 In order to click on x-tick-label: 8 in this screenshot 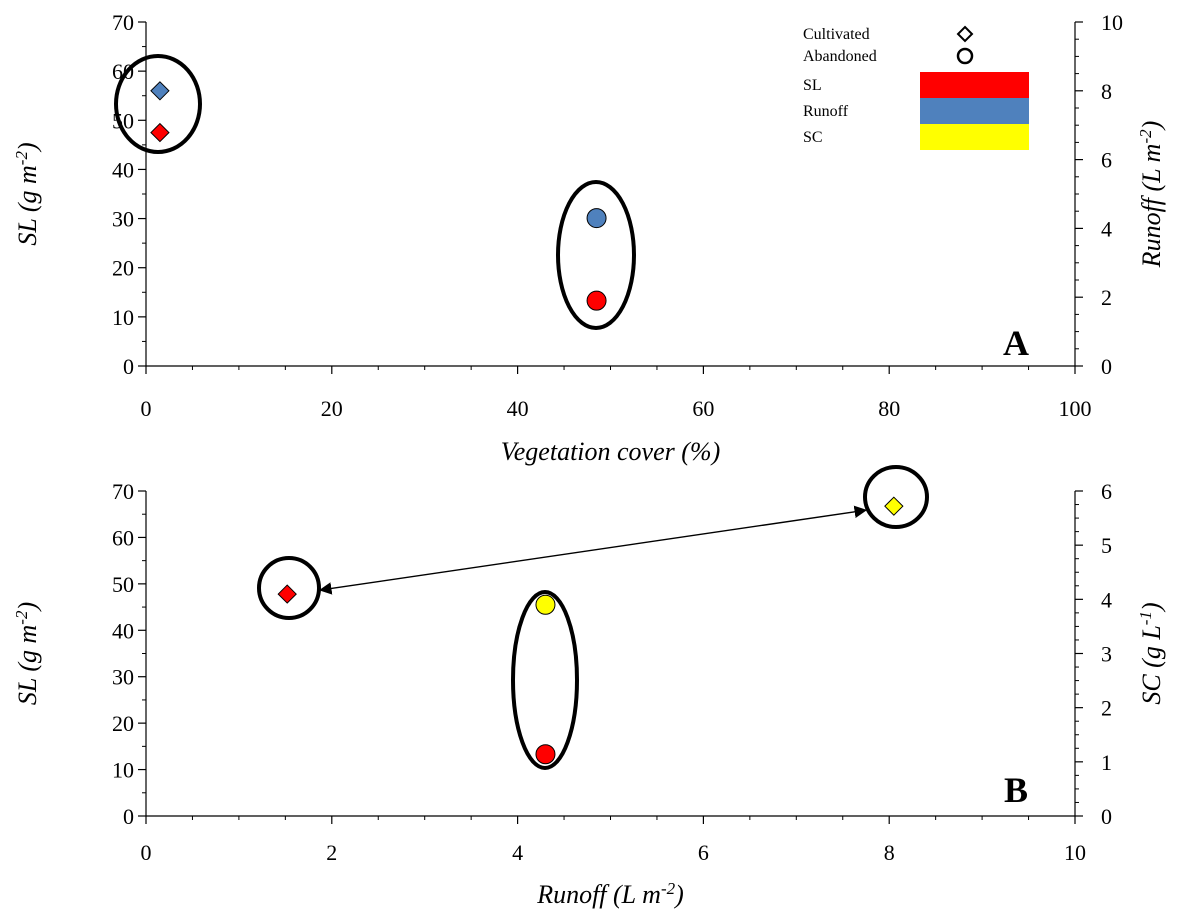, I will do `click(889, 852)`.